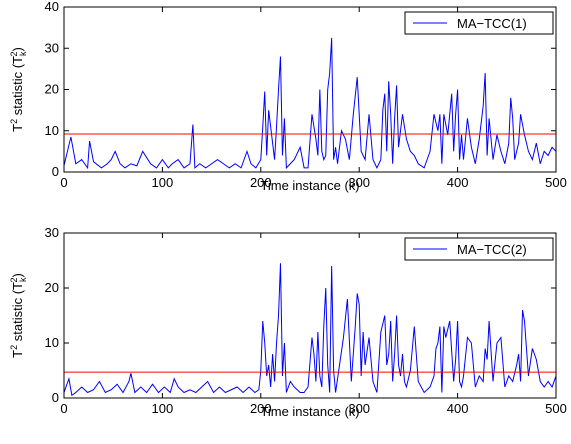 This screenshot has height=444, width=571. Describe the element at coordinates (52, 7) in the screenshot. I see `y-tick-label: 40` at that location.